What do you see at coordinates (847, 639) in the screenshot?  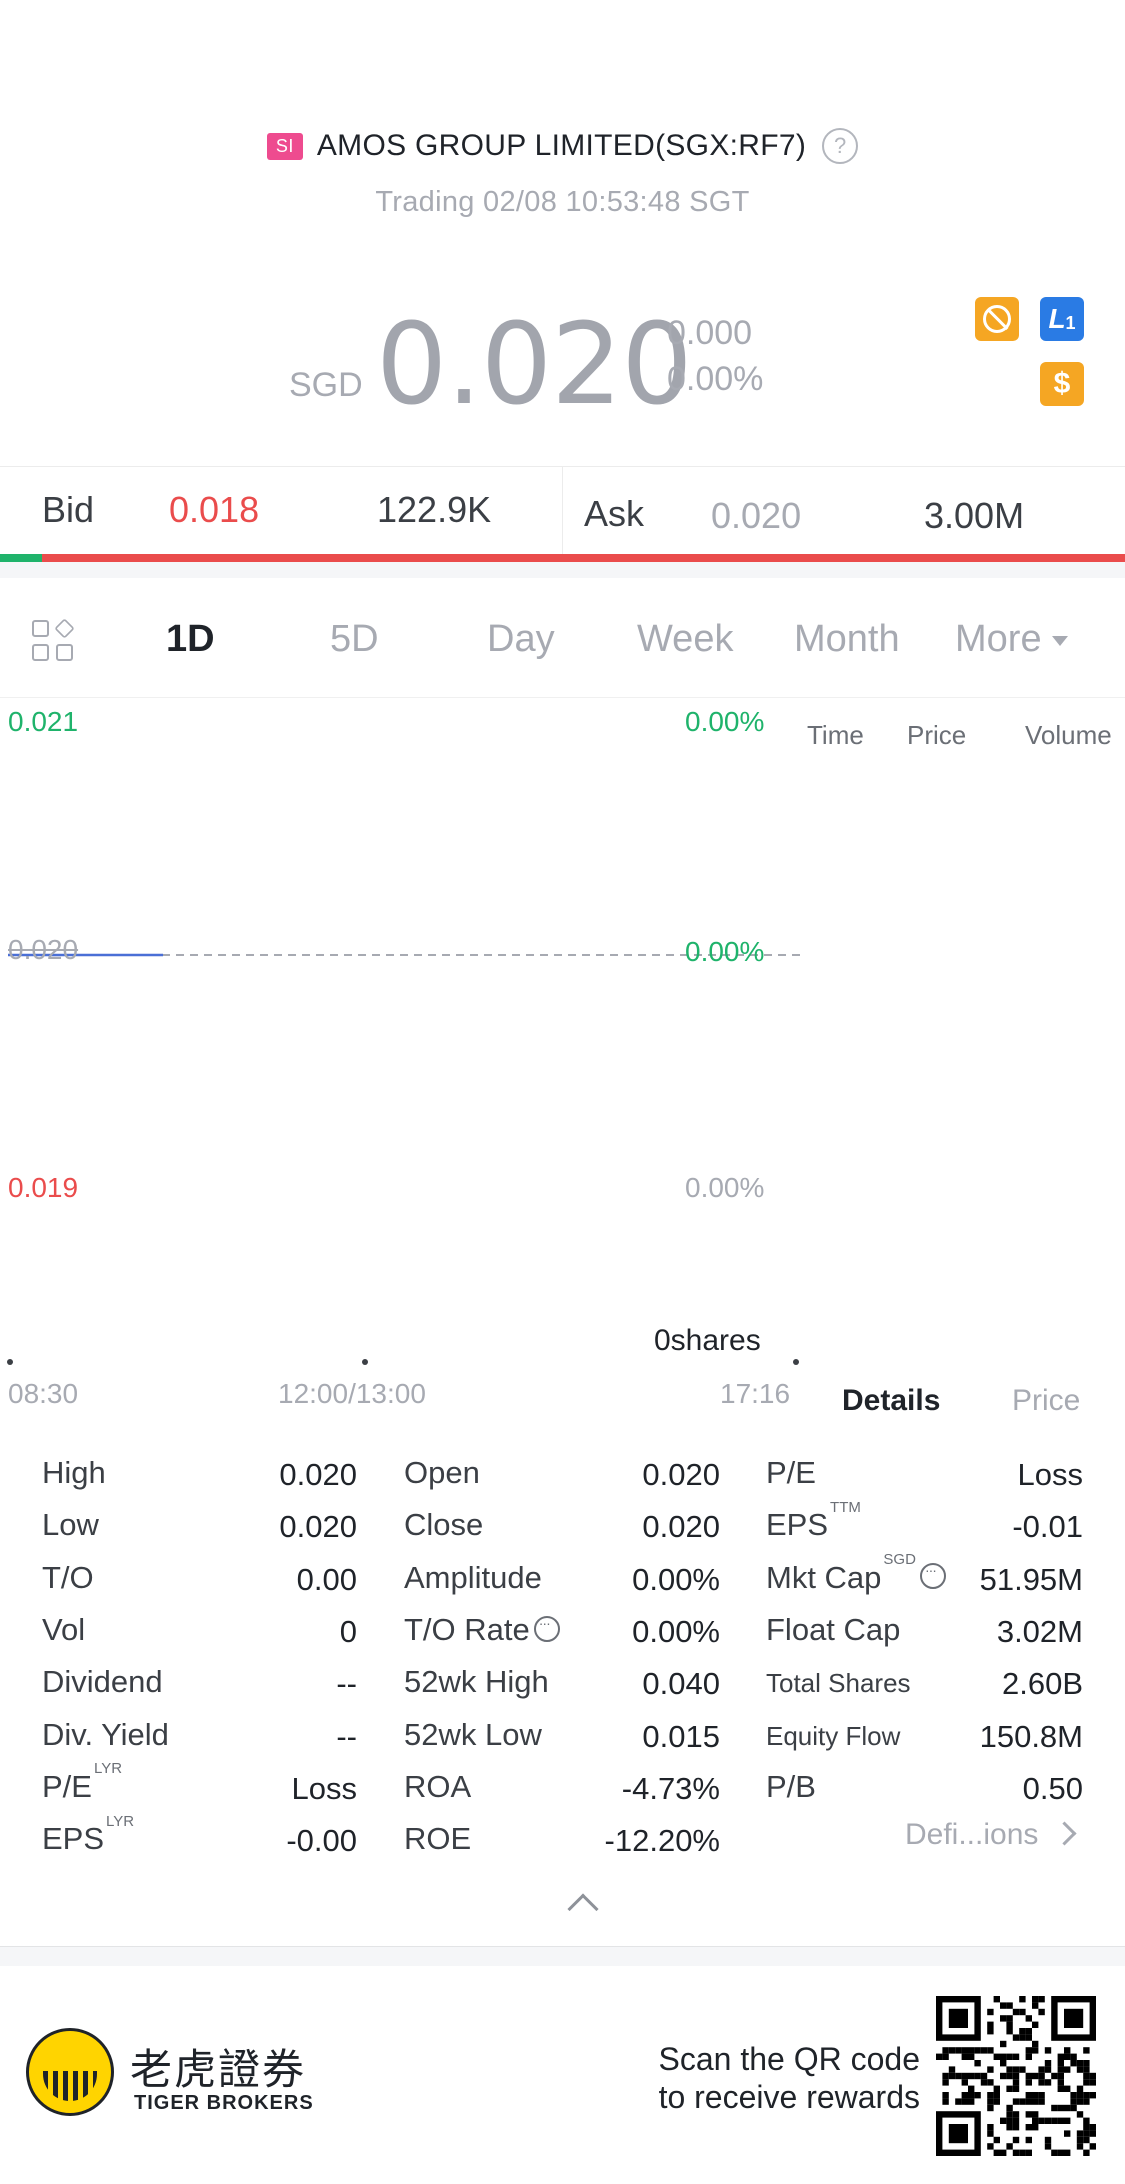 I see `tab-month: Month` at bounding box center [847, 639].